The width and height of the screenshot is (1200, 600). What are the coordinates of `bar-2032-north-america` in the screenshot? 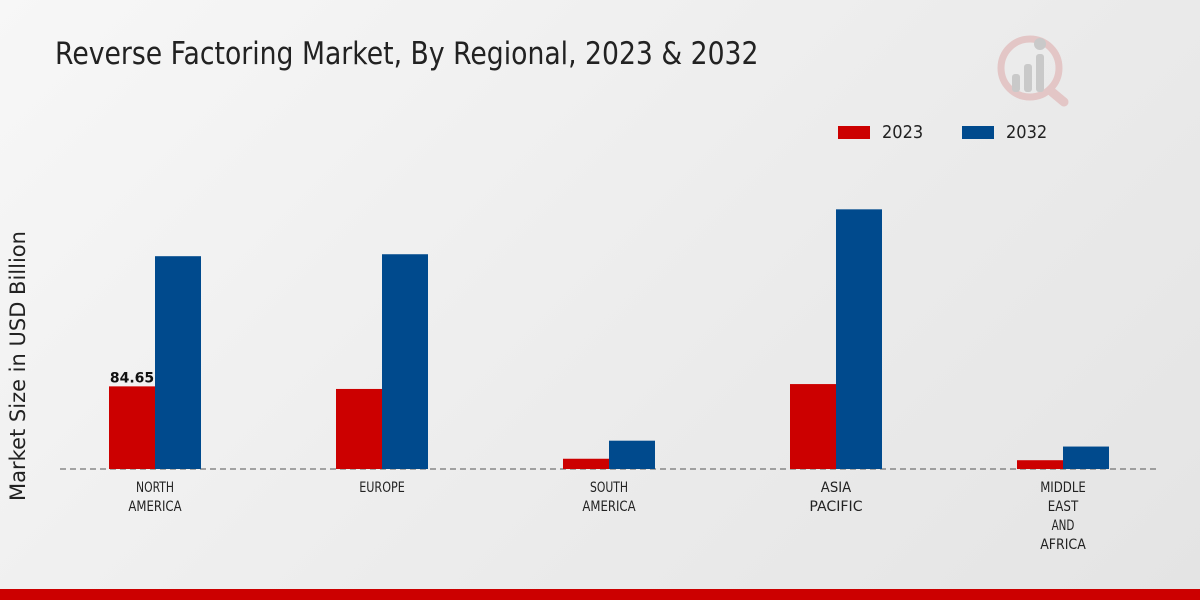 It's located at (178, 362).